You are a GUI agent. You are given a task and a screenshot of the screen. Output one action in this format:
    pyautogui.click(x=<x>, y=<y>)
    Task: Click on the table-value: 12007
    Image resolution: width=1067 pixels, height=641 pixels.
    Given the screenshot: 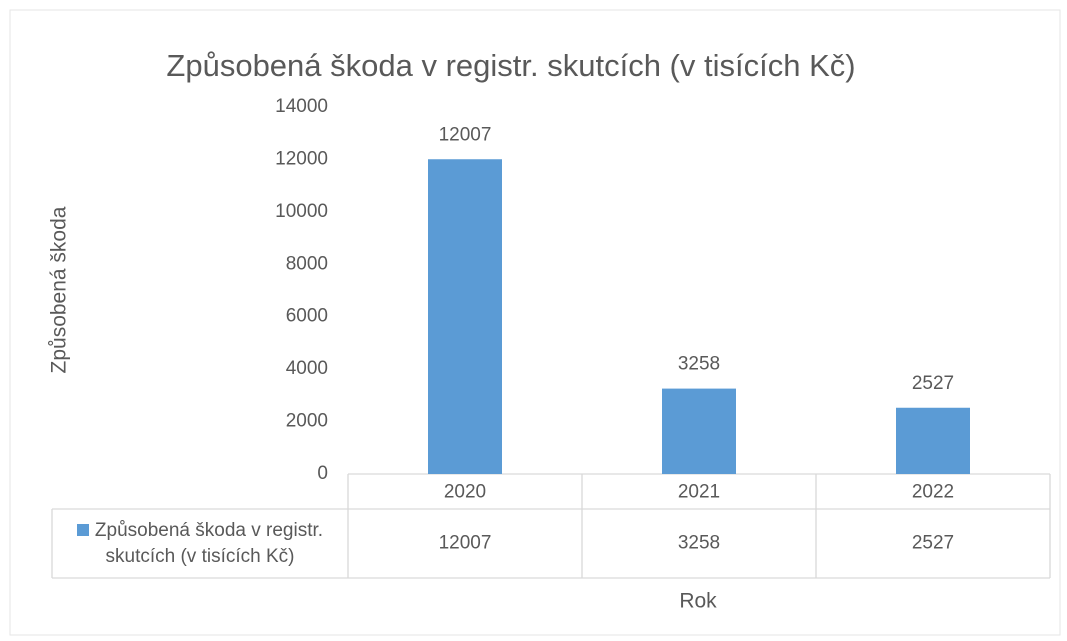 What is the action you would take?
    pyautogui.click(x=465, y=543)
    